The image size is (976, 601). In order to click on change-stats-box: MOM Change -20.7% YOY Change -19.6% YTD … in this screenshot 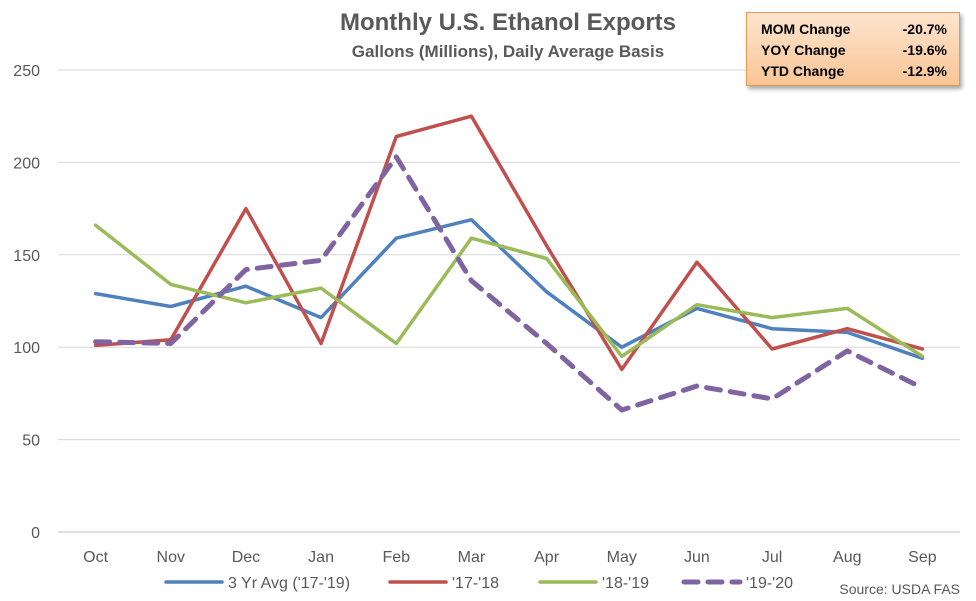, I will do `click(853, 49)`.